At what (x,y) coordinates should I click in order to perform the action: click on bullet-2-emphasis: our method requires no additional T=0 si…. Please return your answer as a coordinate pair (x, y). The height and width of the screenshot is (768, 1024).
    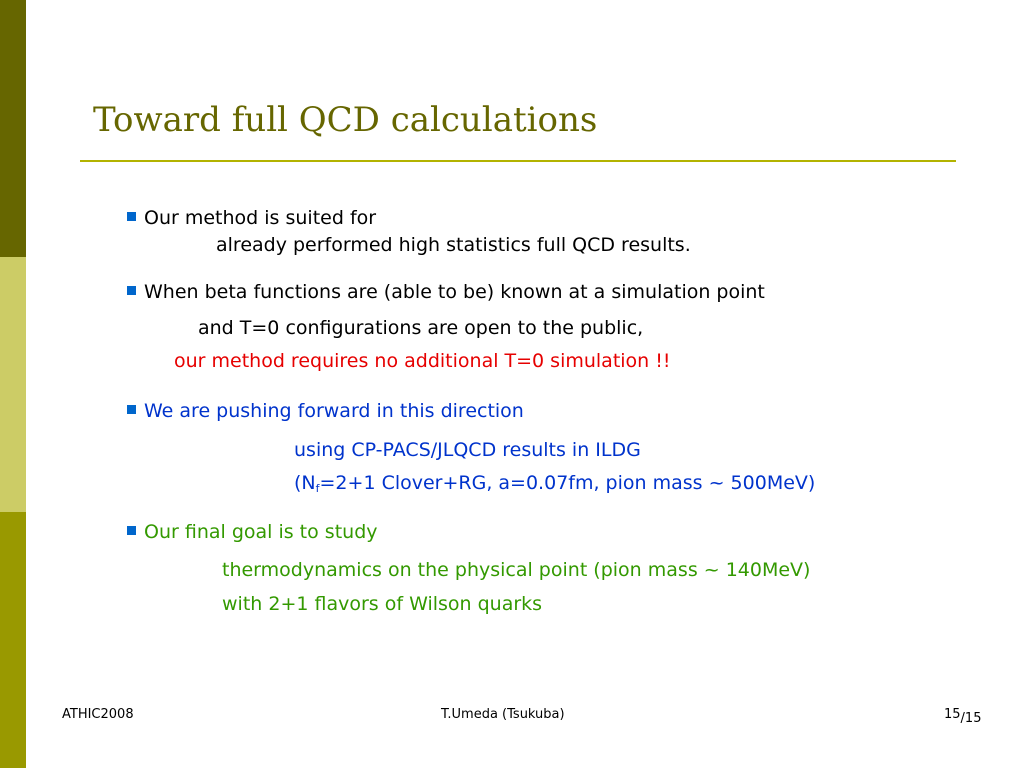
    Looking at the image, I should click on (422, 361).